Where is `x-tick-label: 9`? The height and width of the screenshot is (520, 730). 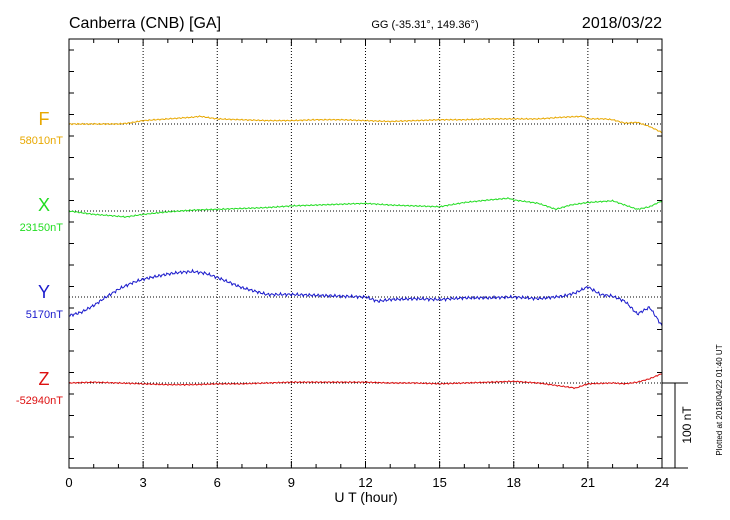 x-tick-label: 9 is located at coordinates (291, 482).